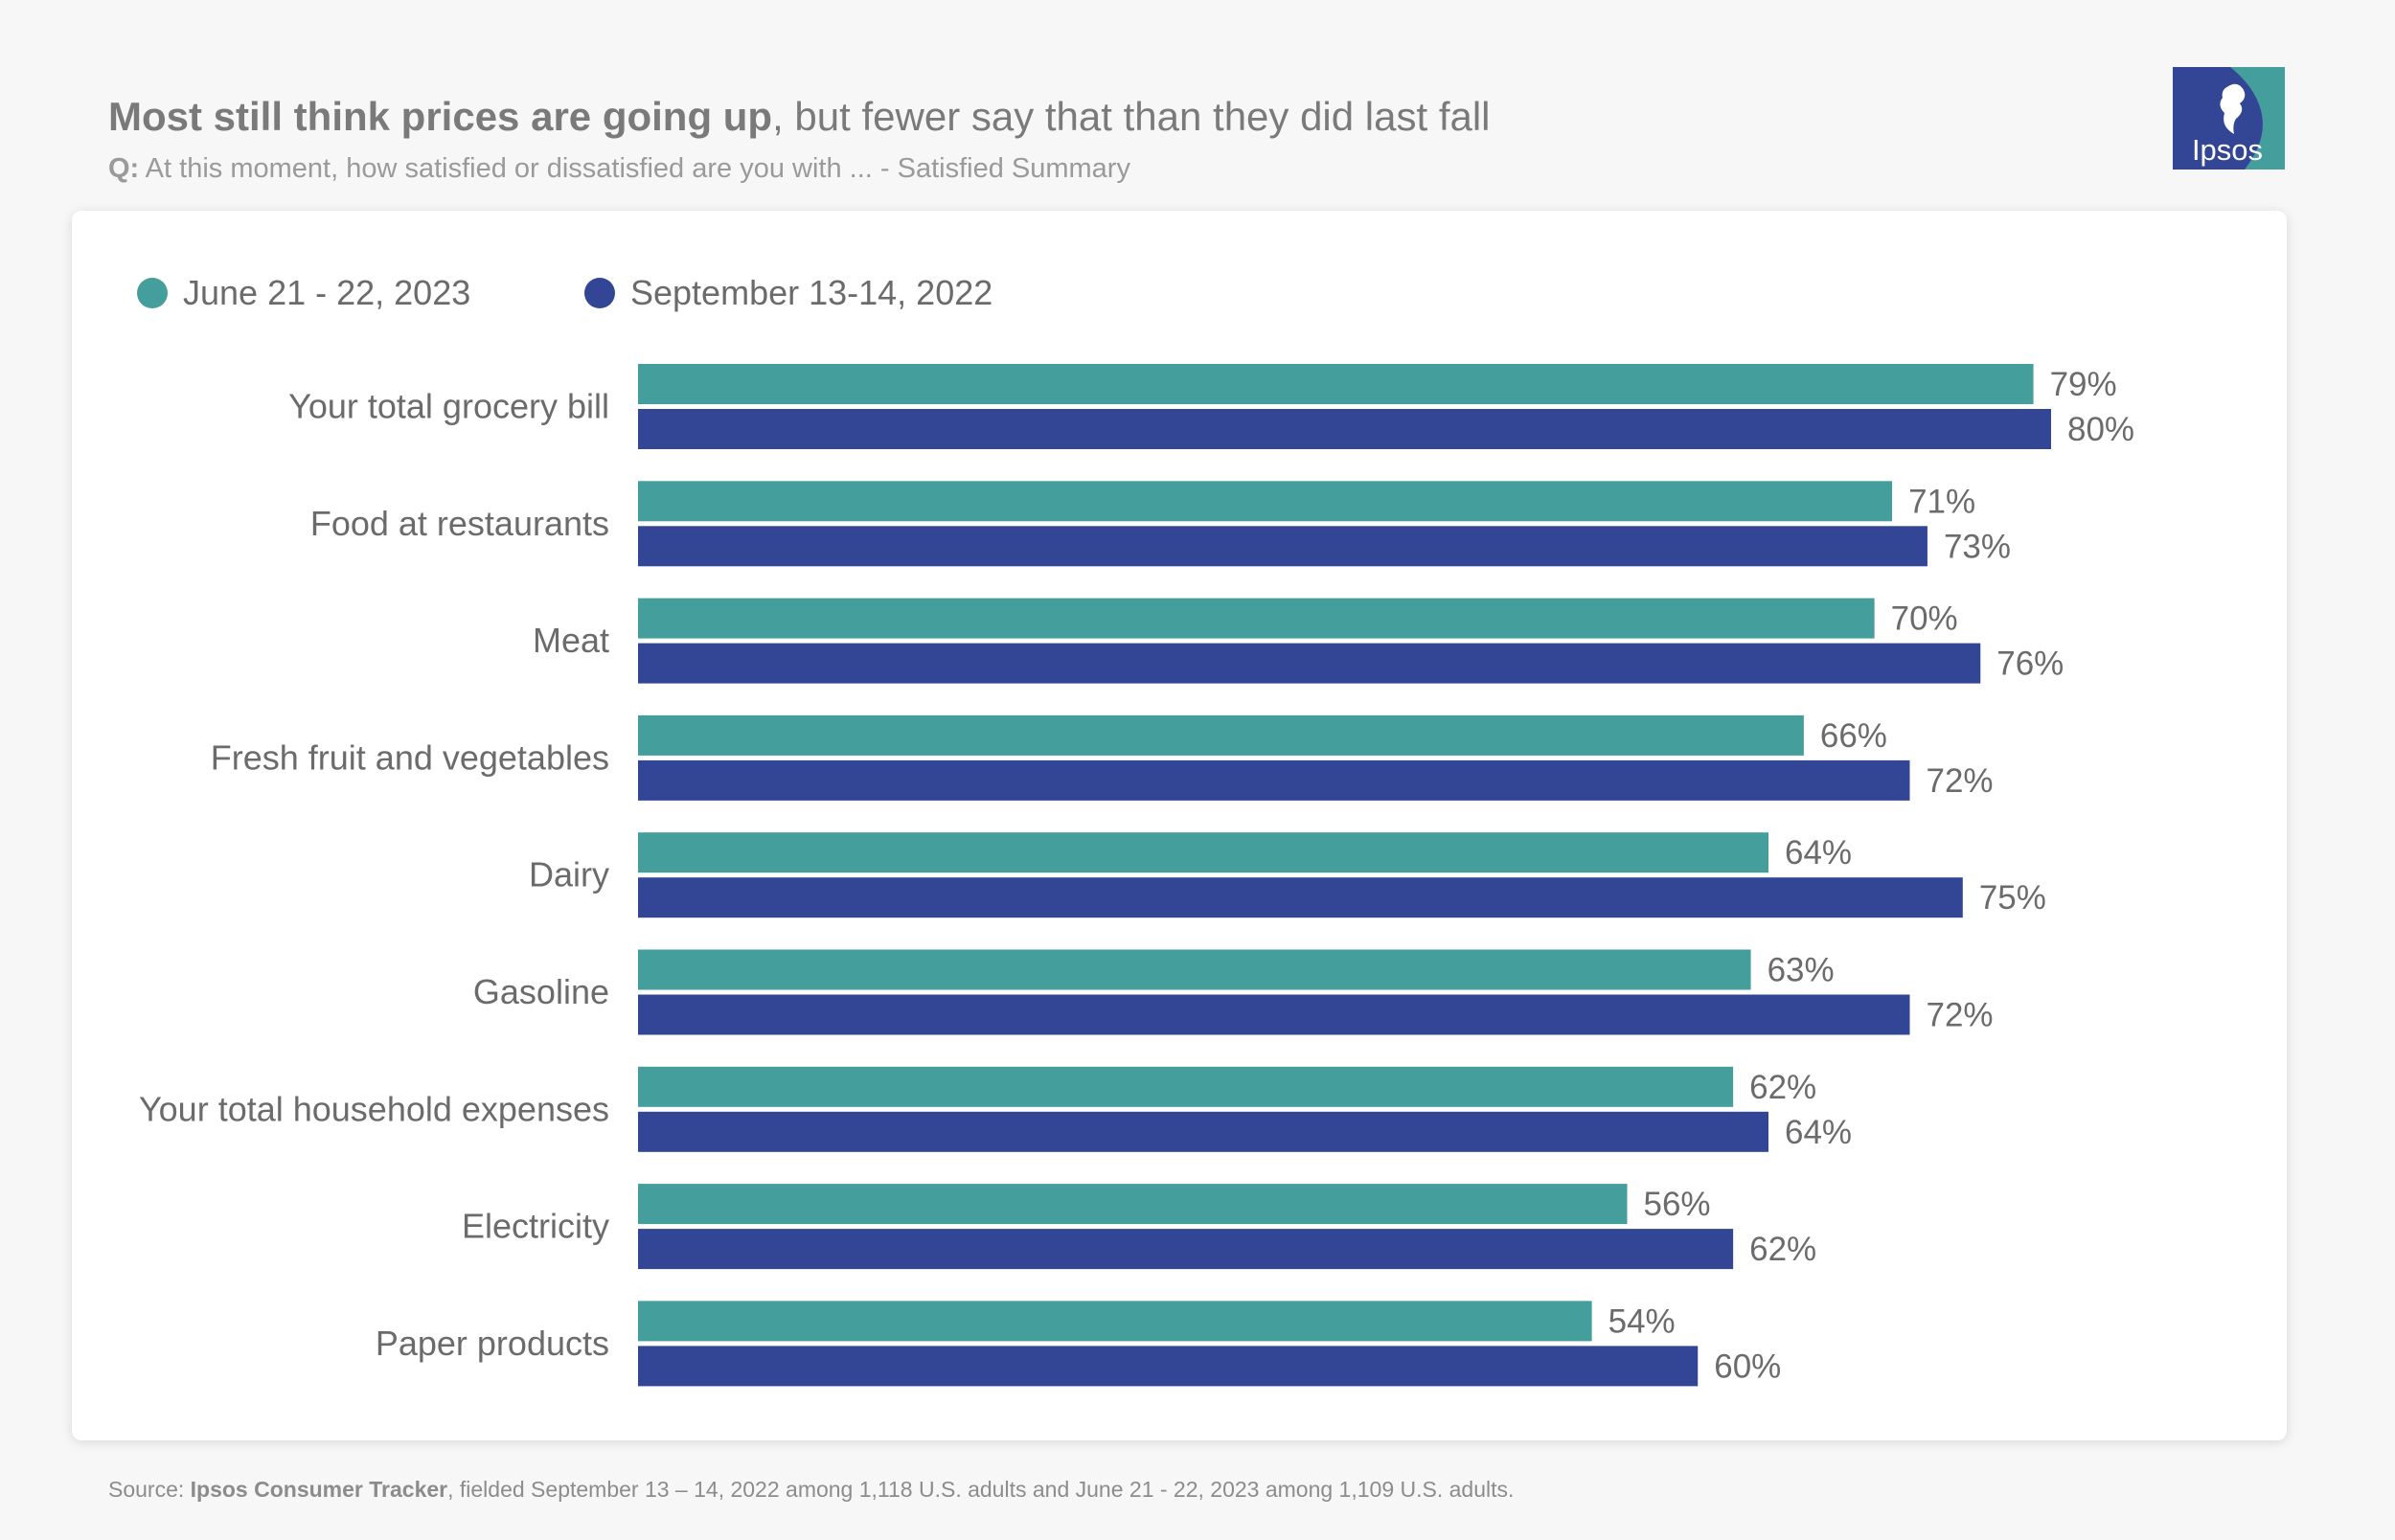  I want to click on category-label: Your total household expenses, so click(374, 1108).